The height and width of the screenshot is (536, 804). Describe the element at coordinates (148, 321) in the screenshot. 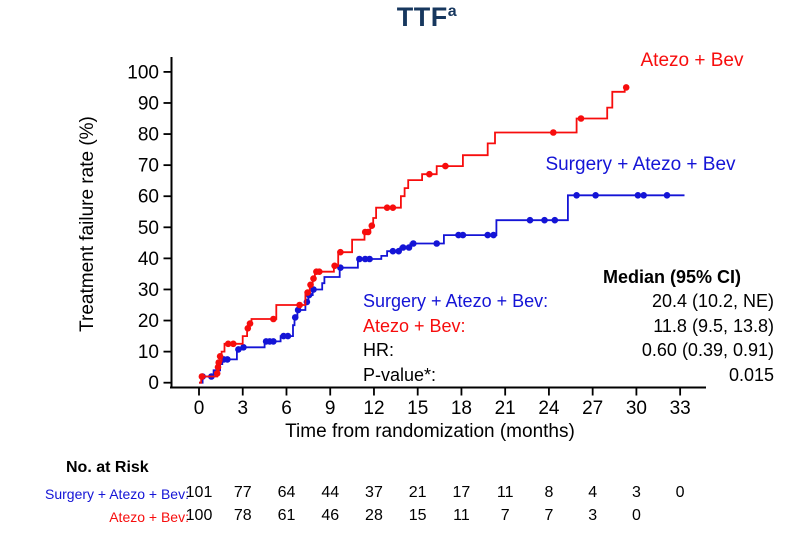

I see `y-tick-label: 20` at that location.